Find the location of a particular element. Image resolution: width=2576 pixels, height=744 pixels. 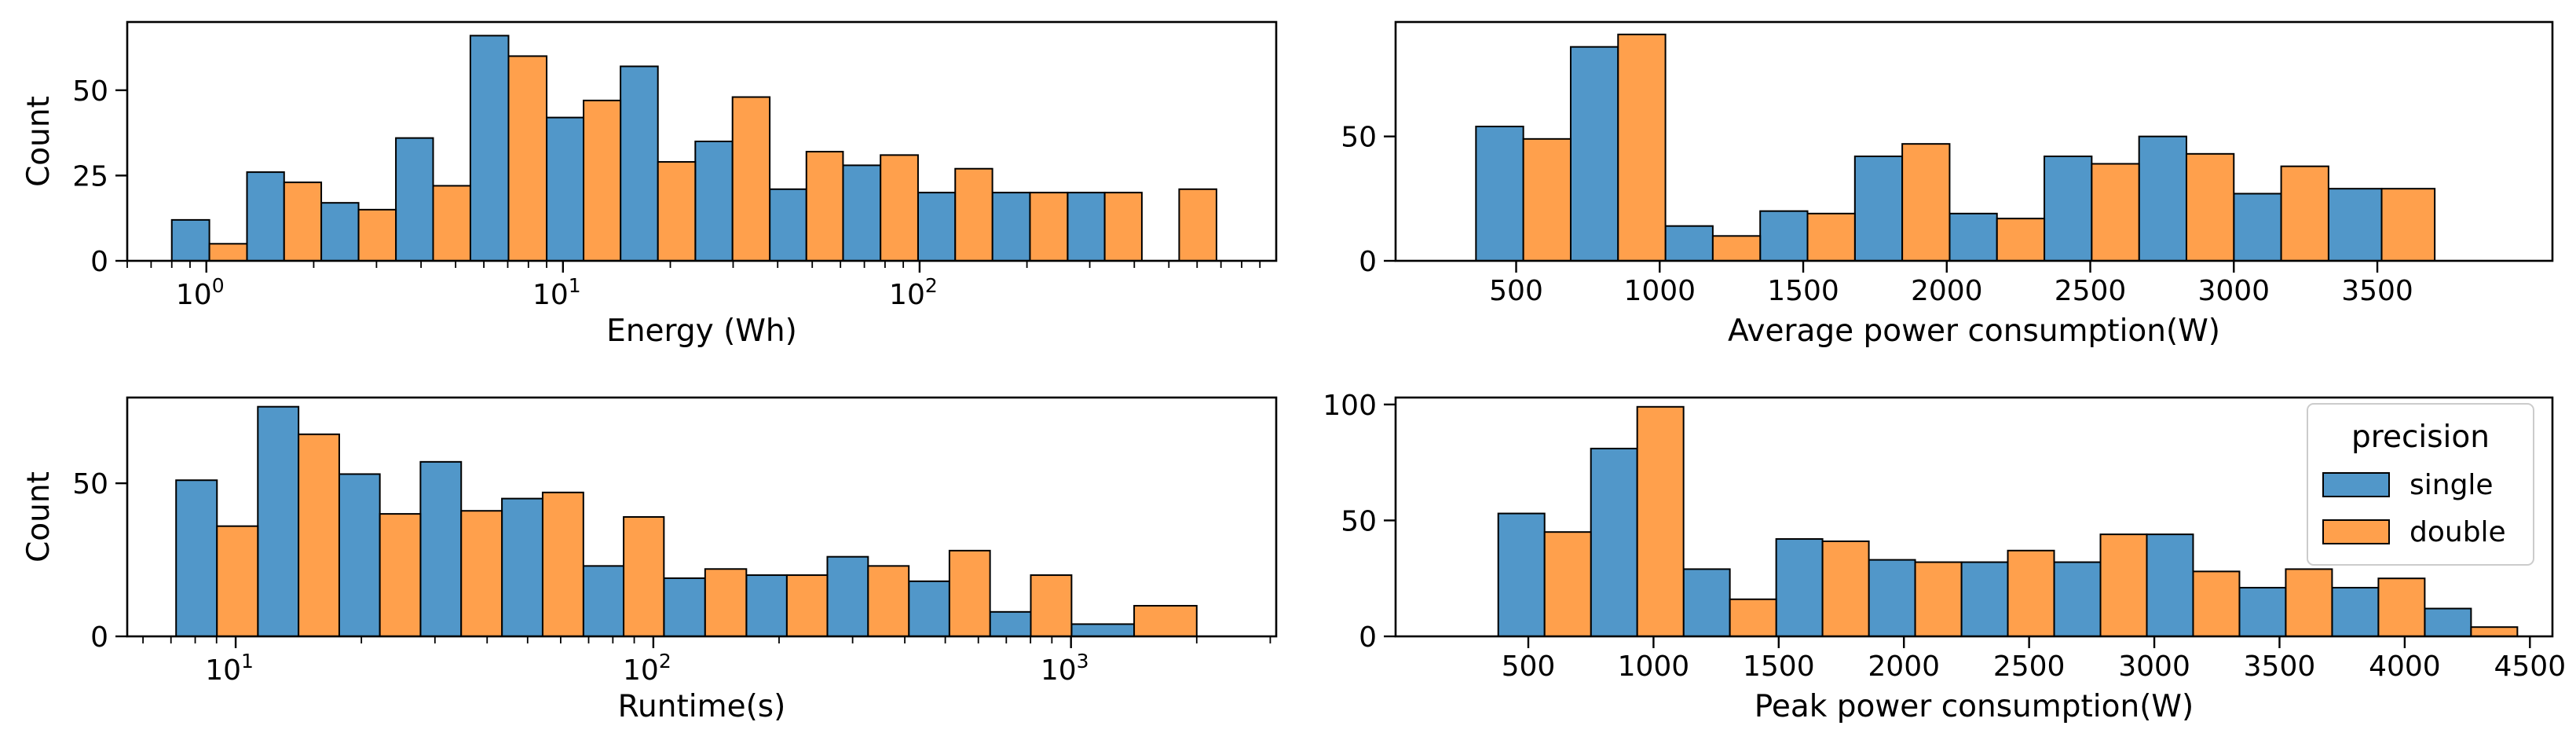

xtick-label-exponent: 3 is located at coordinates (1083, 661).